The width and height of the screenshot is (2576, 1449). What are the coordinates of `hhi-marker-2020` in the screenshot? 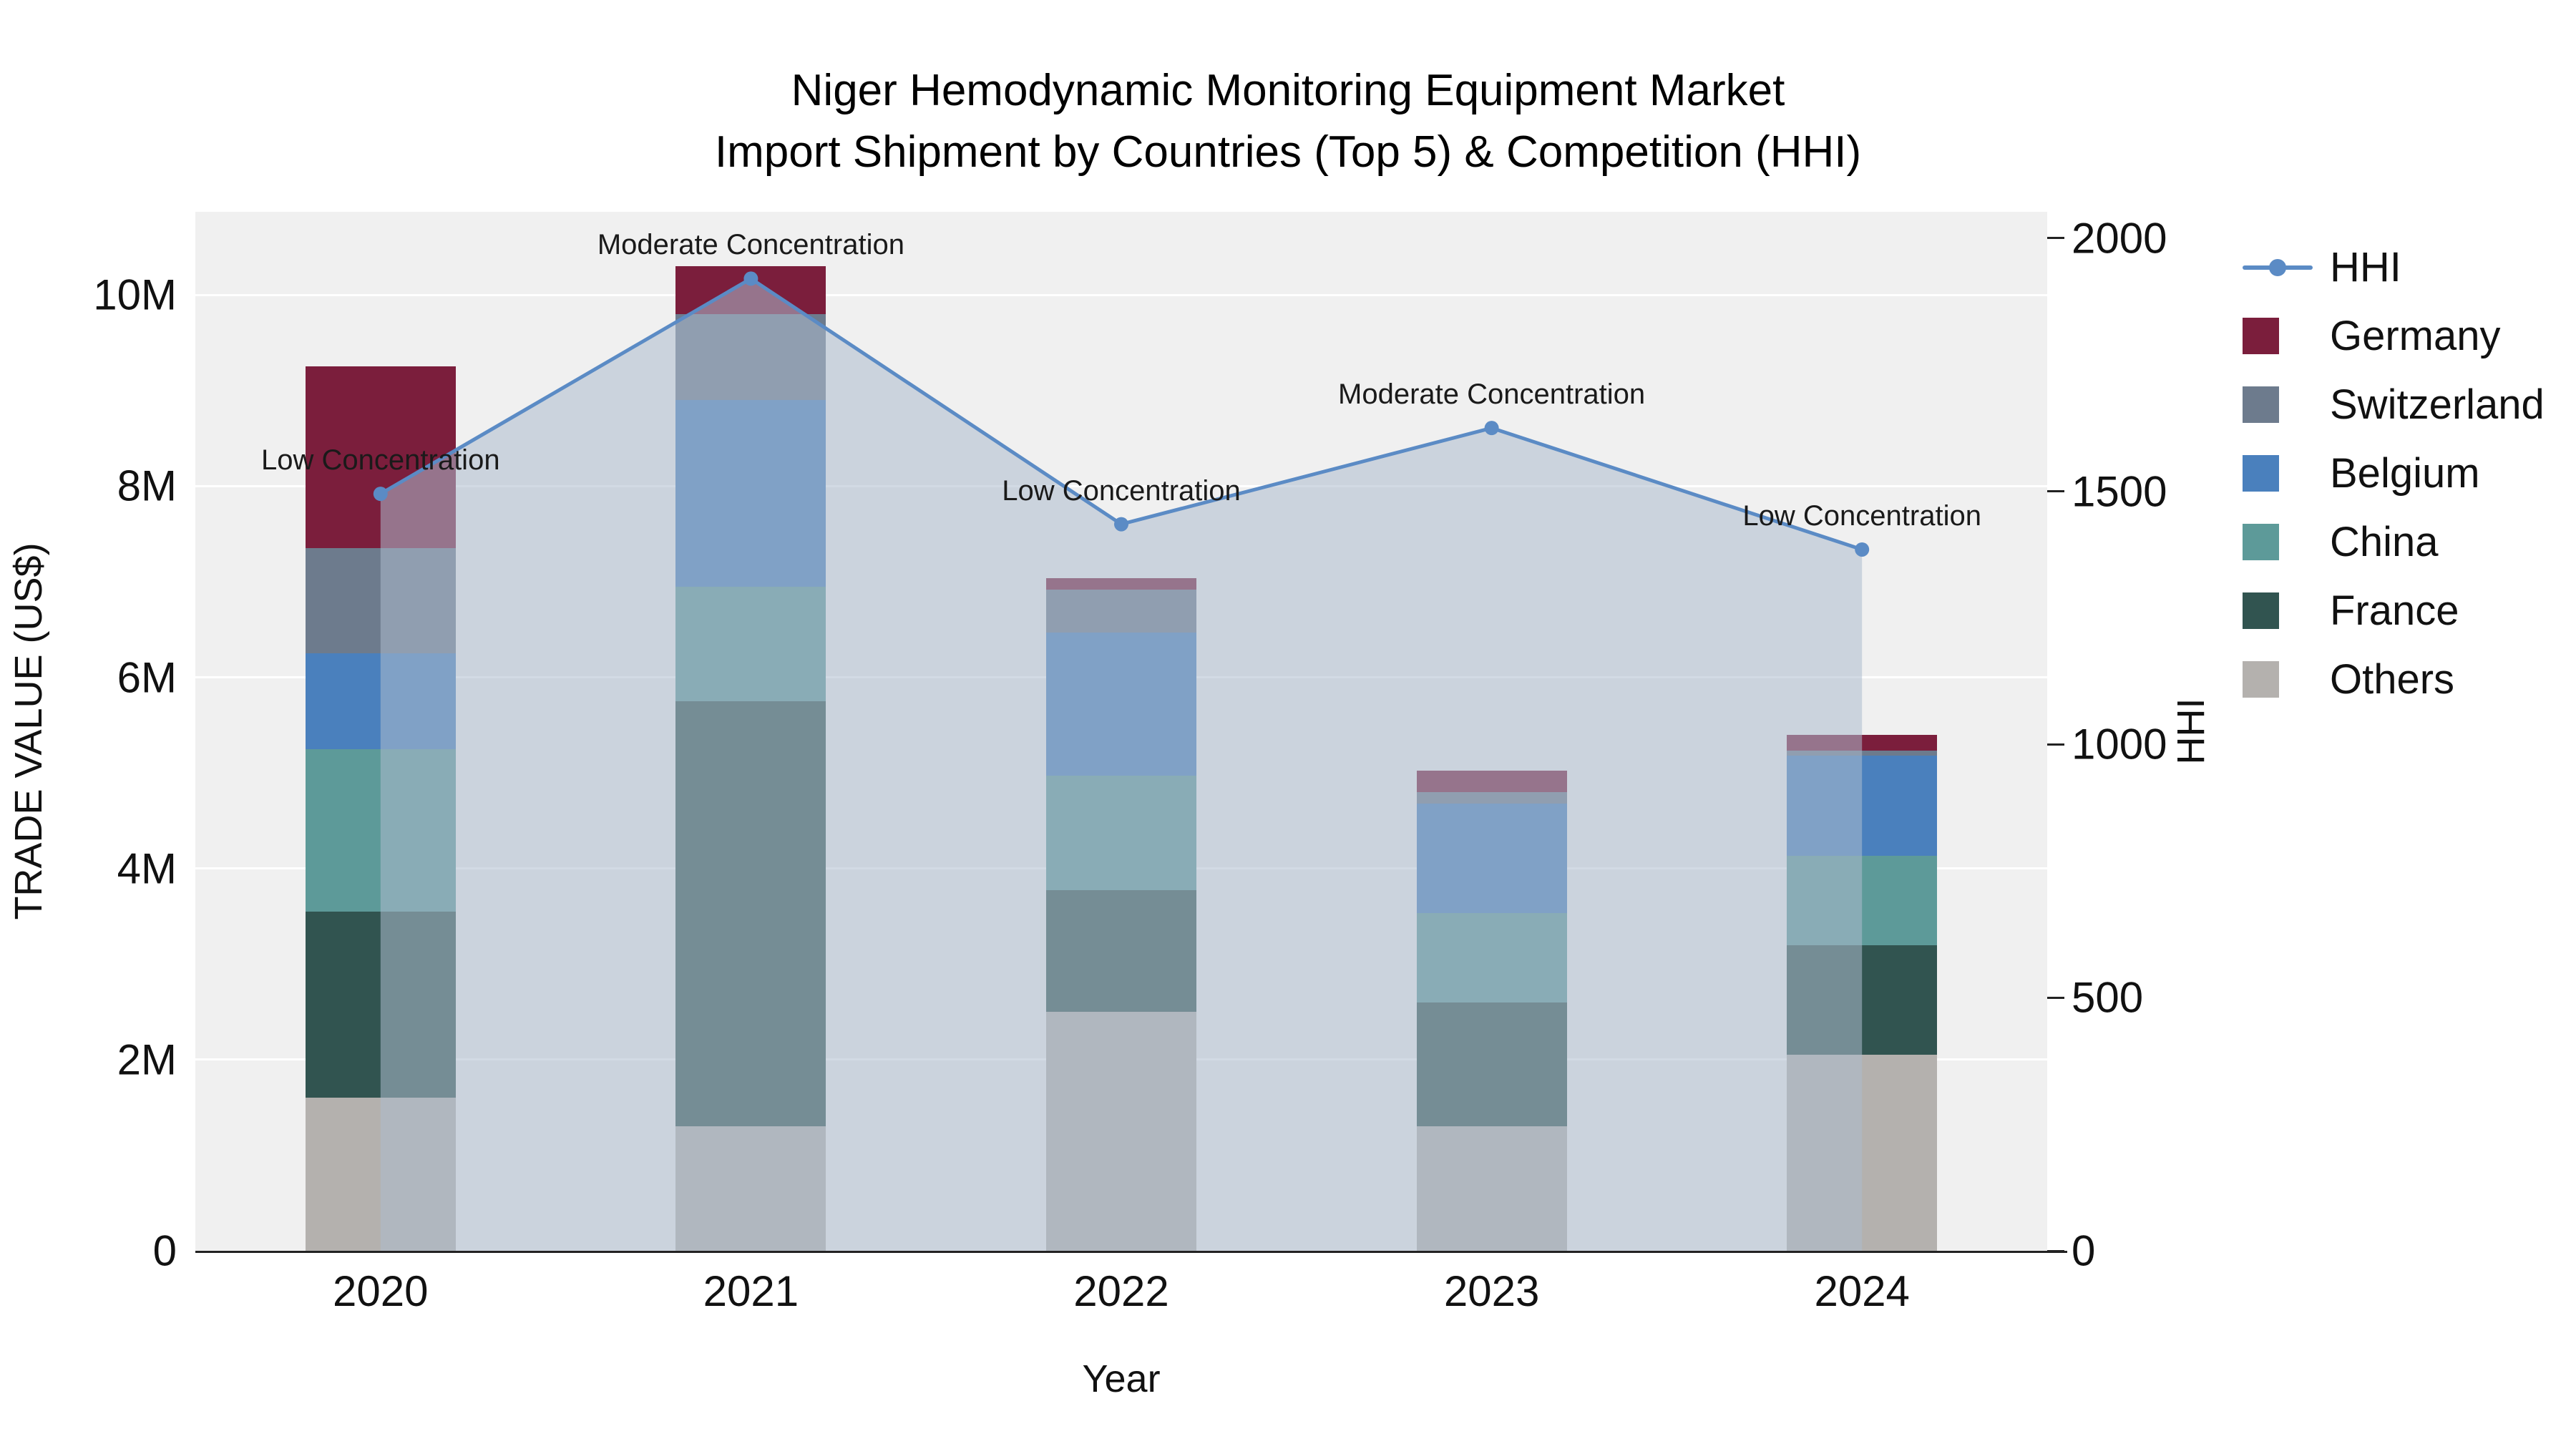 It's located at (380, 495).